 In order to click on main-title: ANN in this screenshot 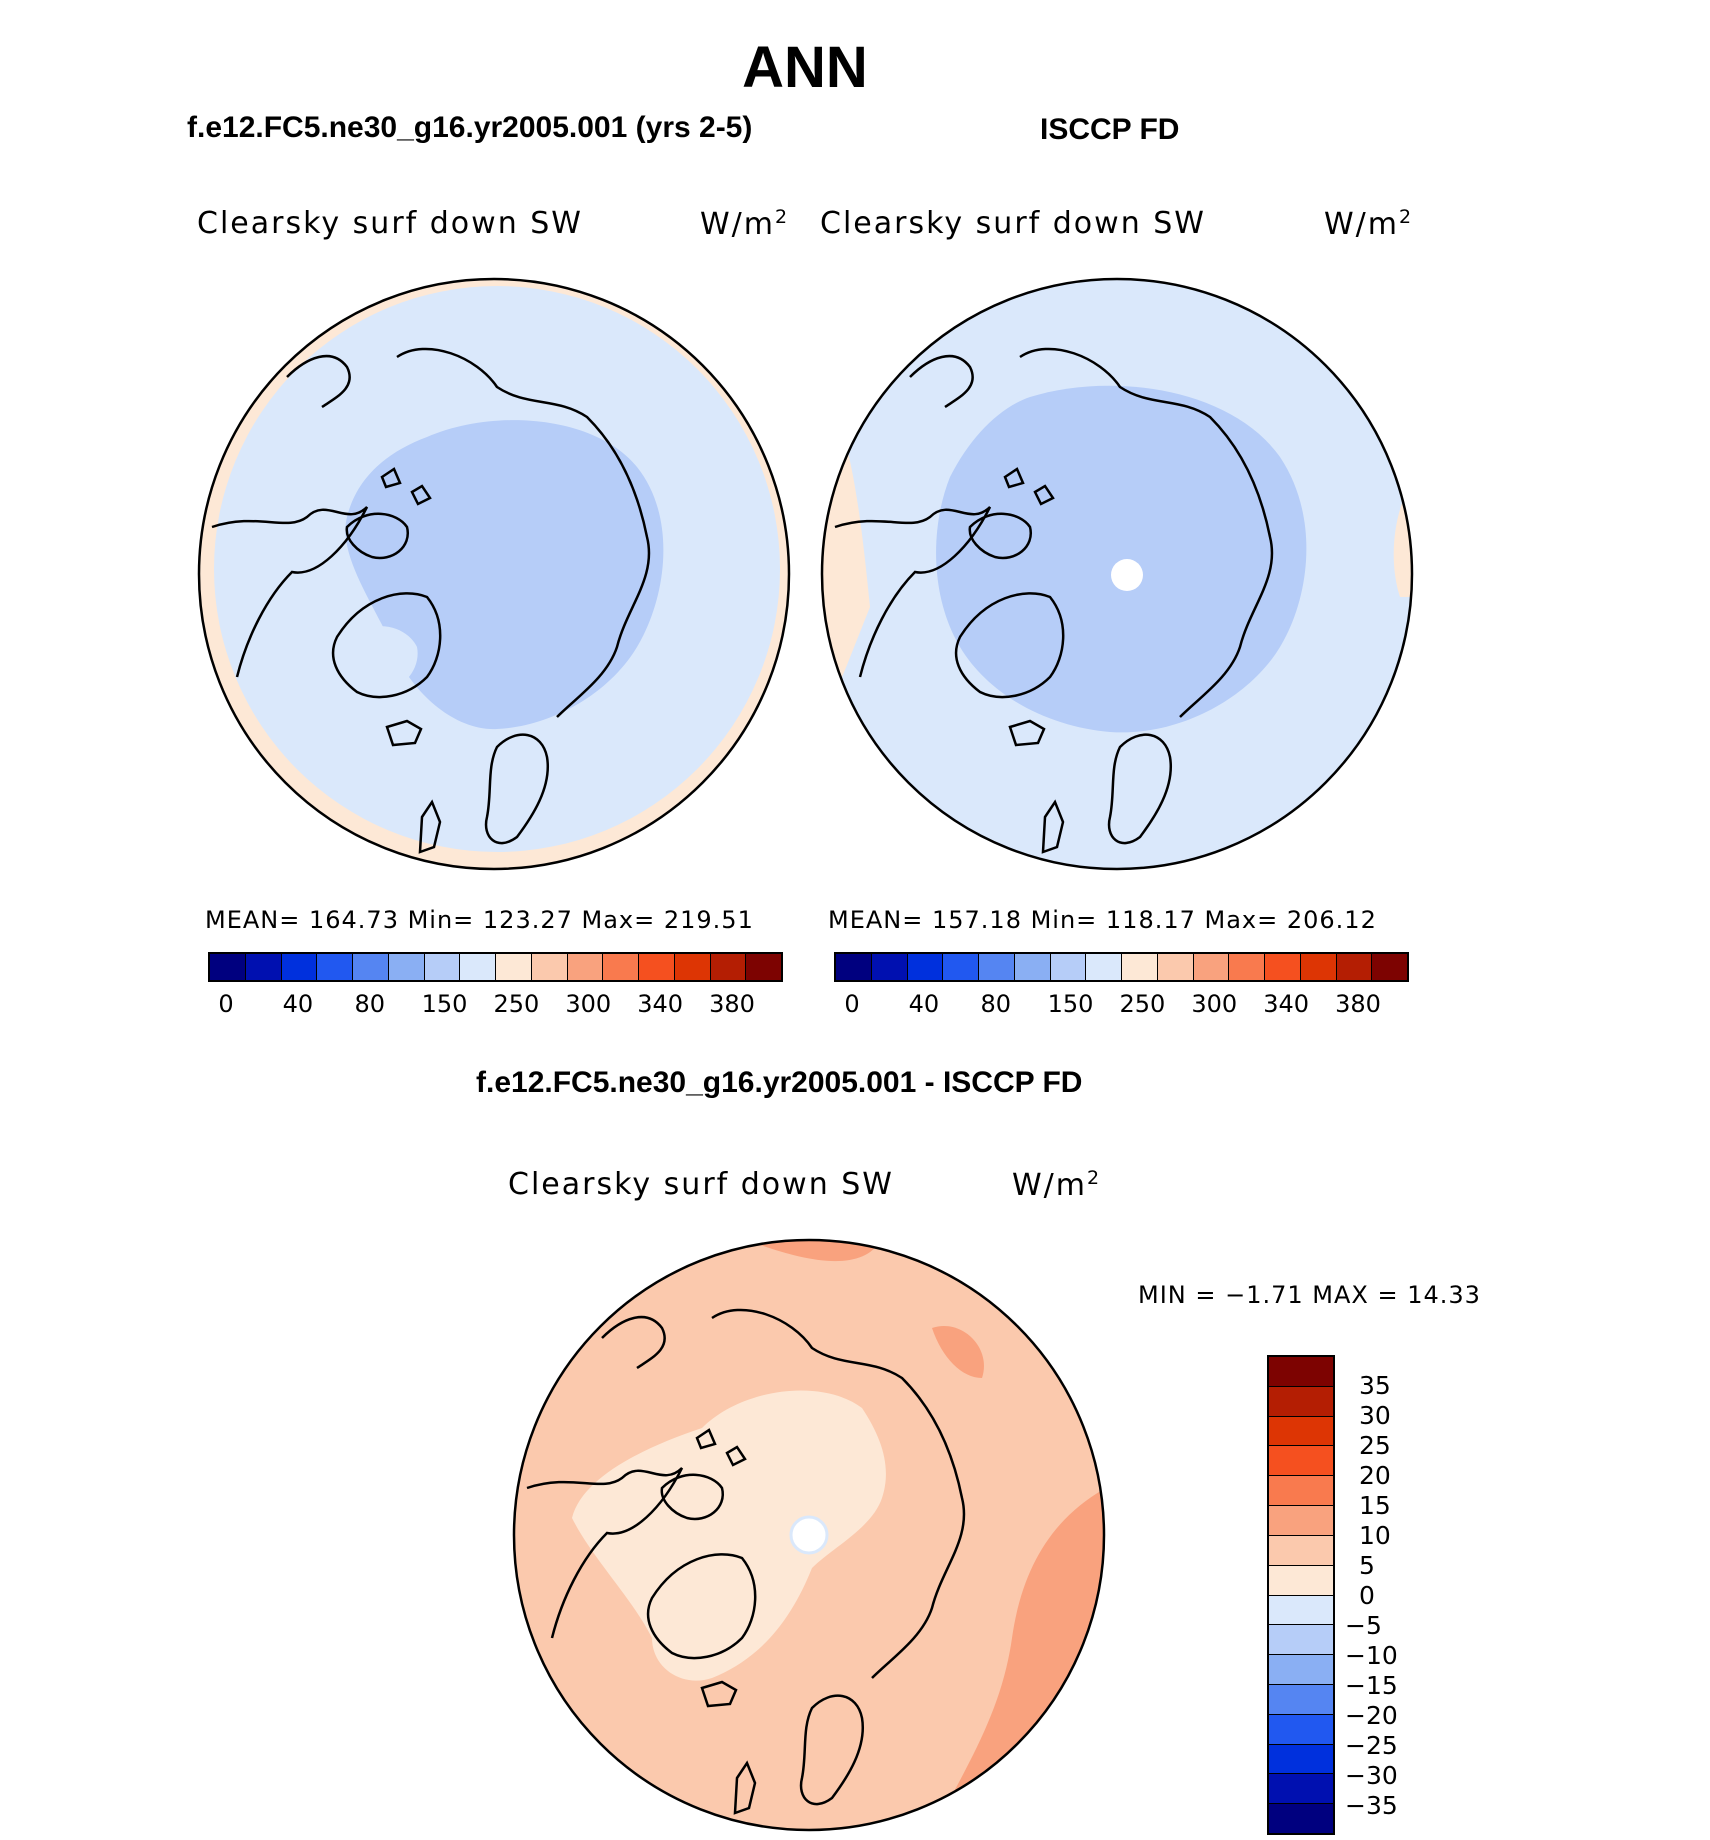, I will do `click(805, 67)`.